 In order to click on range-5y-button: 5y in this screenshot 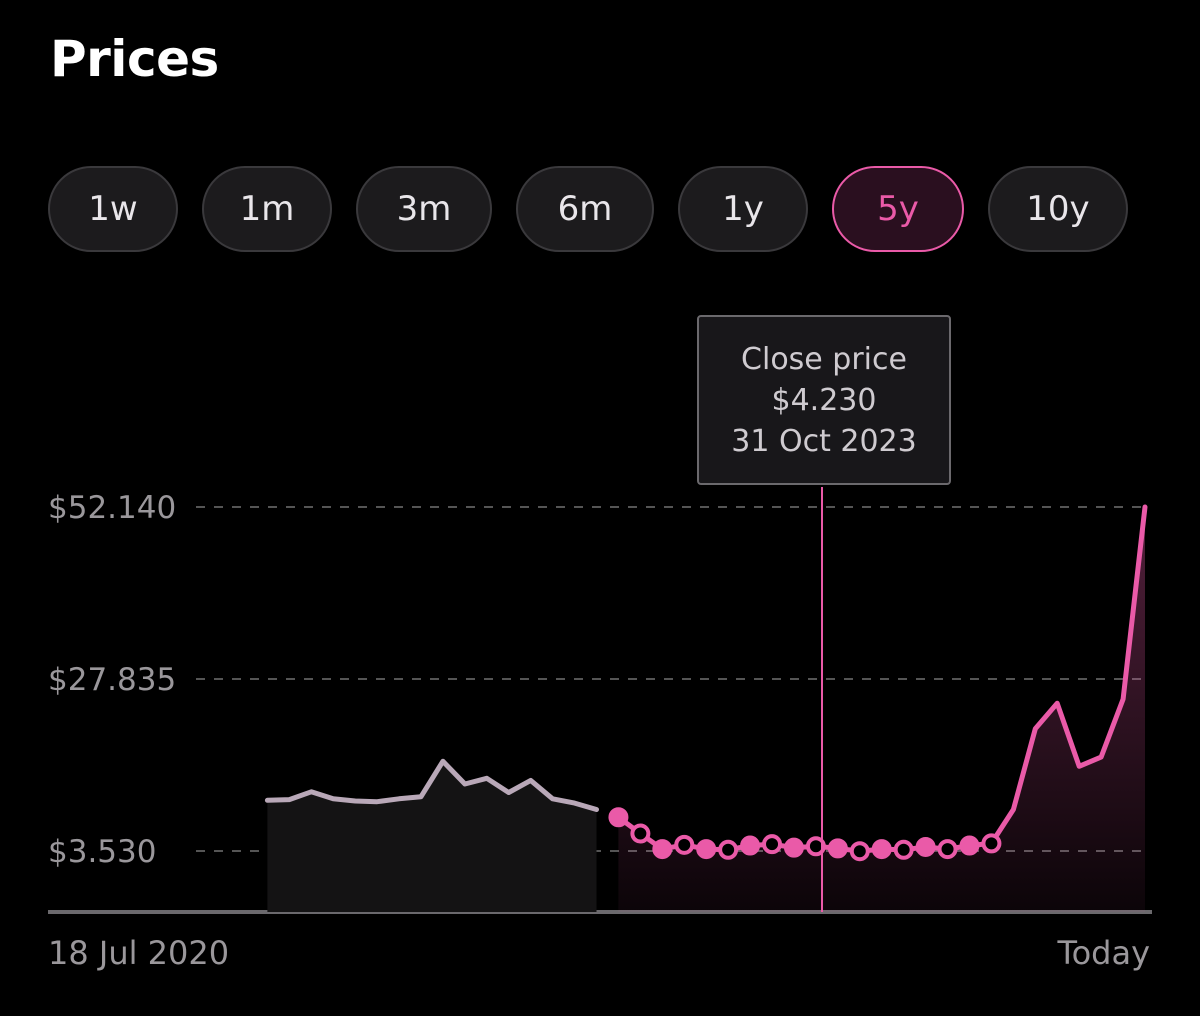, I will do `click(898, 209)`.